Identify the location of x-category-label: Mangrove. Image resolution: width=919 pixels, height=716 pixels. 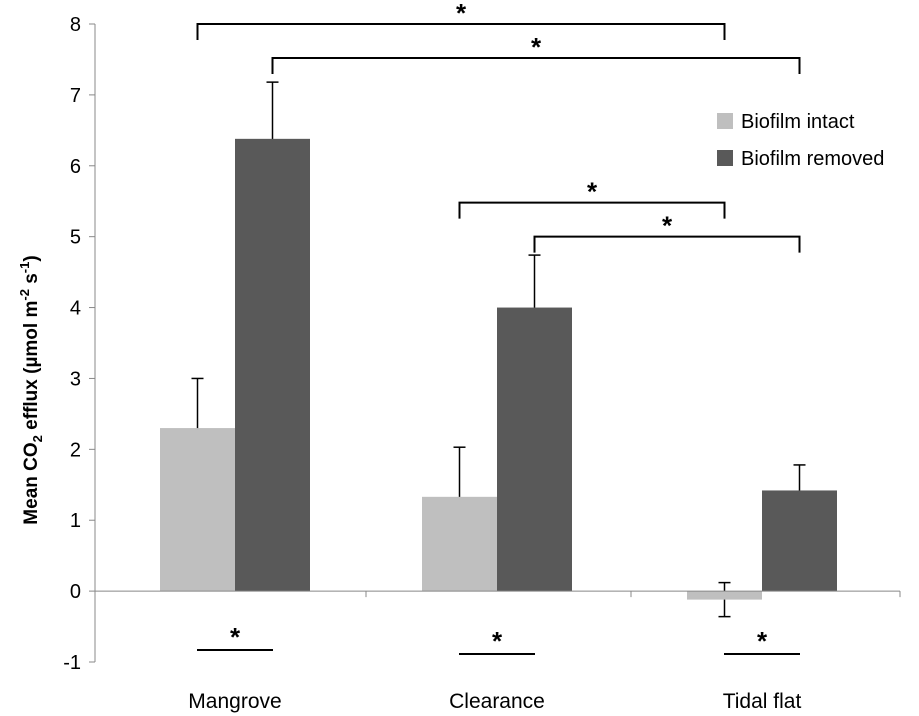
(234, 701).